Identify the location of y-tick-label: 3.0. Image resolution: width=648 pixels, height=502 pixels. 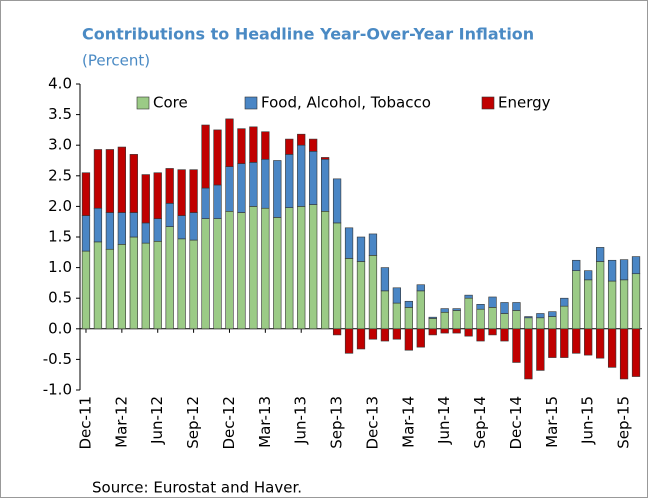
(60, 145).